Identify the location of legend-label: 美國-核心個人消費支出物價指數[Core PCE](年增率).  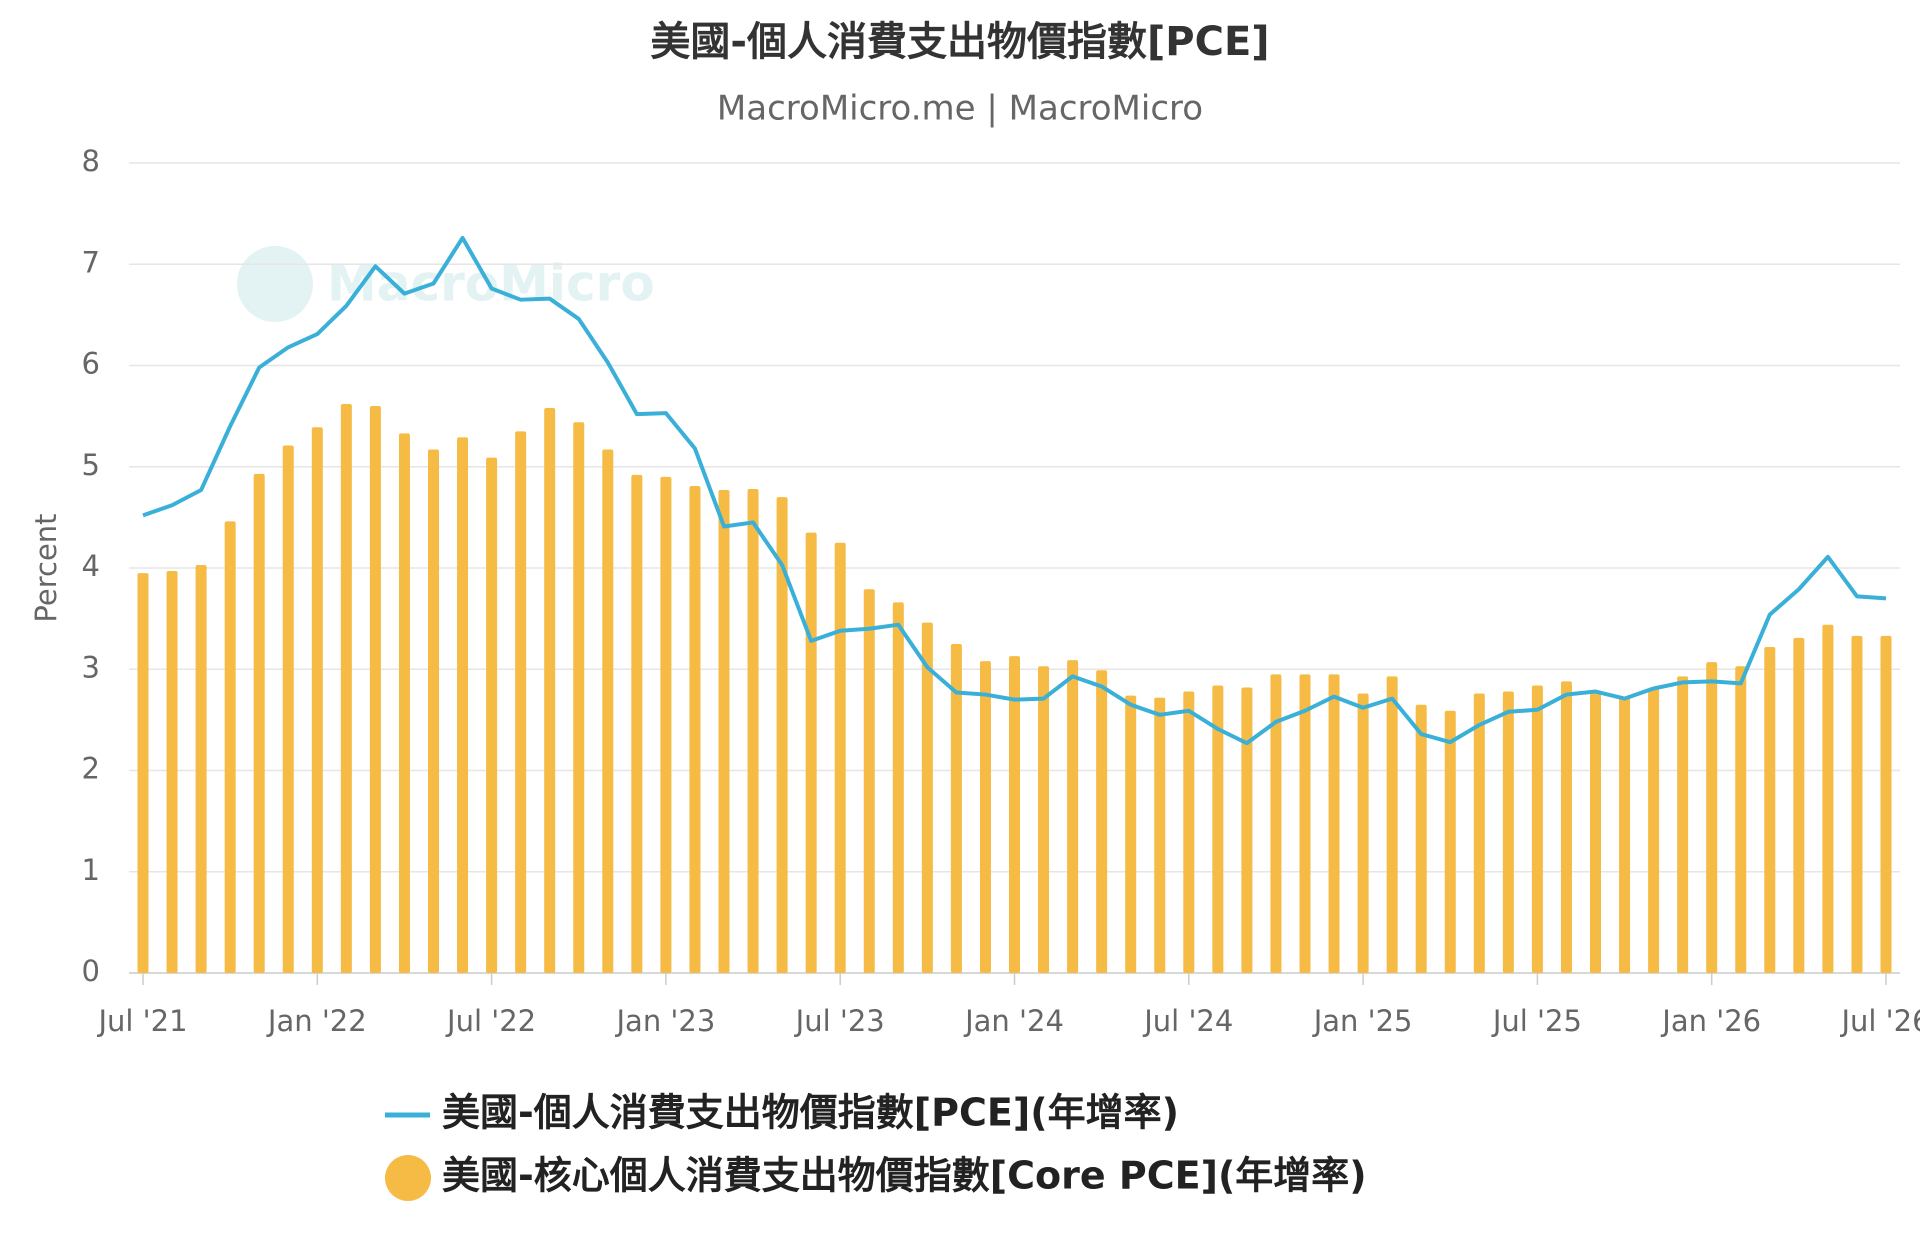
(904, 1176).